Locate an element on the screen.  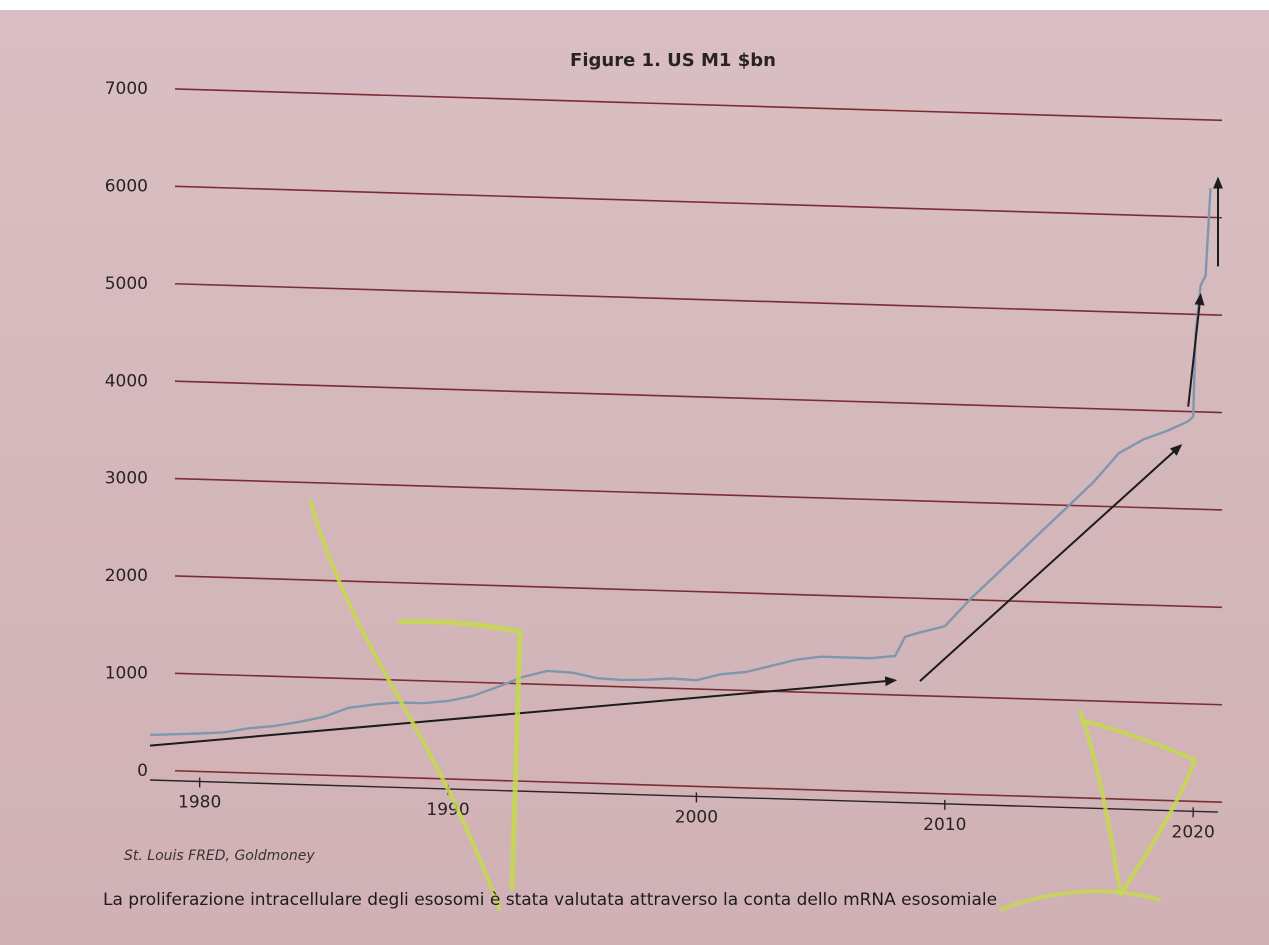
chart-source: St. Louis FRED, Goldmoney is located at coordinates (219, 856).